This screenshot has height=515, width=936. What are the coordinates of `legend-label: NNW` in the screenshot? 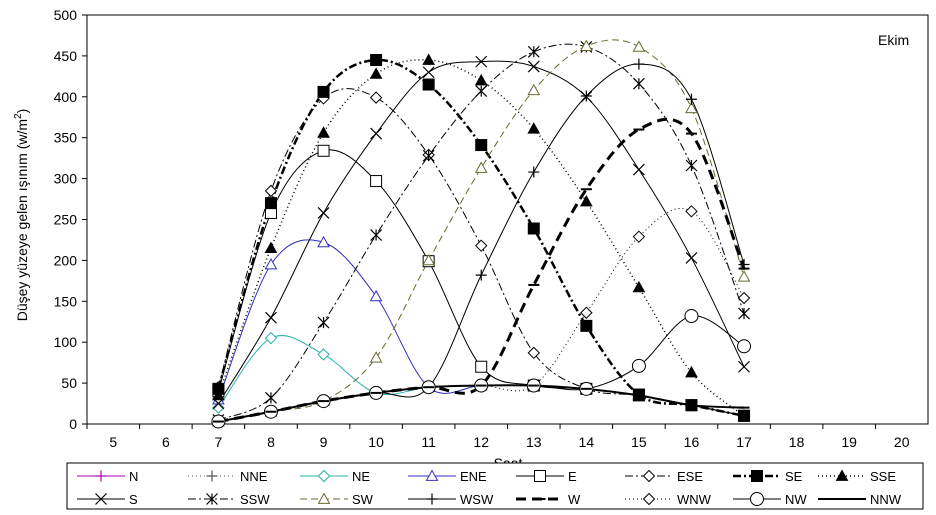 It's located at (886, 499).